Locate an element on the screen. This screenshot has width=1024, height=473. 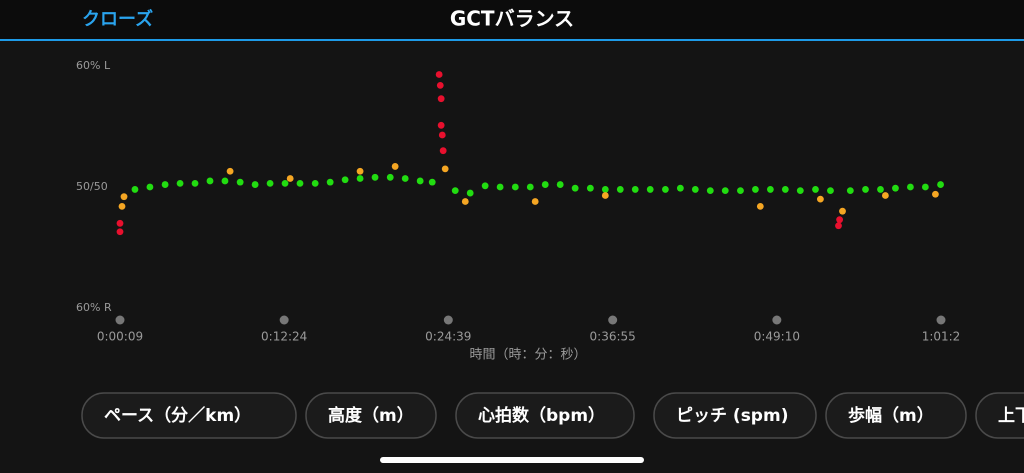
button-label: 高度（m） is located at coordinates (371, 415).